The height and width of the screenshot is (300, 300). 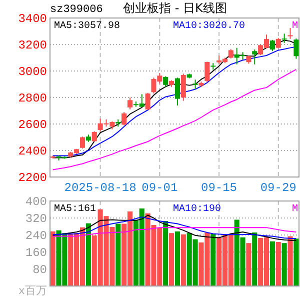 What do you see at coordinates (32, 99) in the screenshot?
I see `y-tick-label: 2800` at bounding box center [32, 99].